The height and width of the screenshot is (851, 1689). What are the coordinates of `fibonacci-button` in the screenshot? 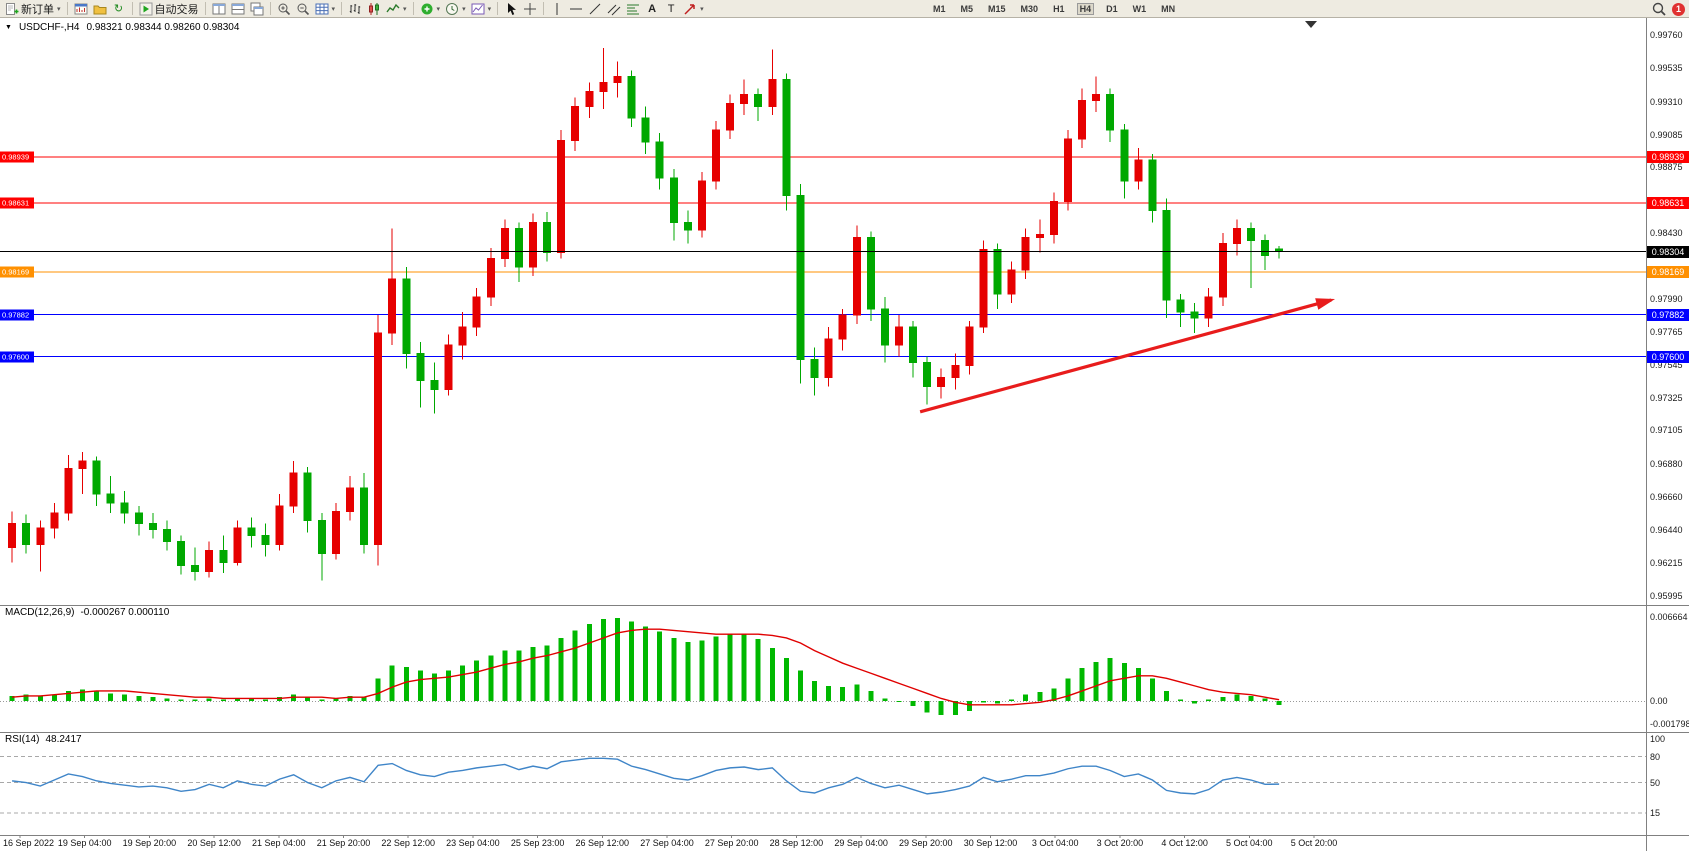 It's located at (633, 9).